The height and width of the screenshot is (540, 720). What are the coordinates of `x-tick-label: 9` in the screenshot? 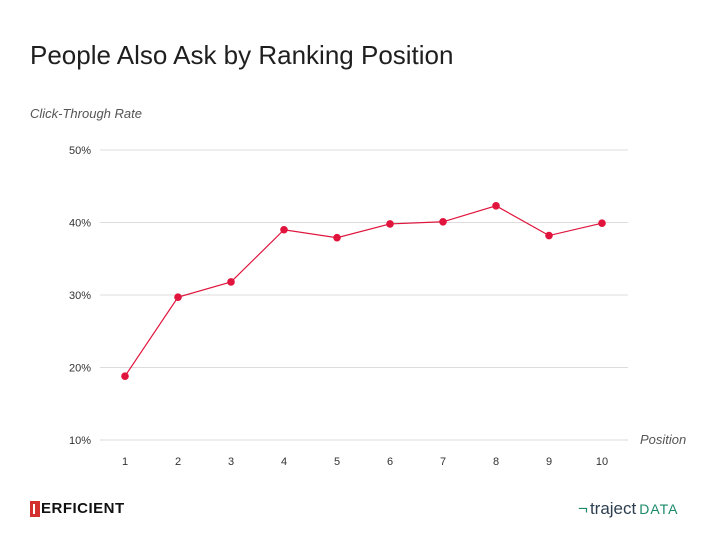 It's located at (549, 462).